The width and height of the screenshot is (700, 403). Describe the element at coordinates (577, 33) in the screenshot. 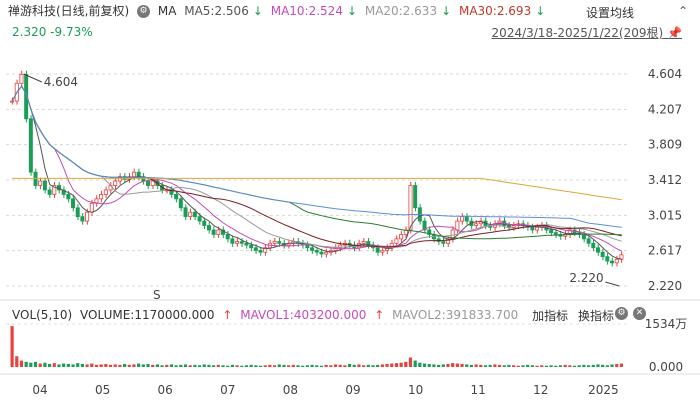

I see `date-range-text: 2024/3/18-2025/1/22(209根)` at that location.